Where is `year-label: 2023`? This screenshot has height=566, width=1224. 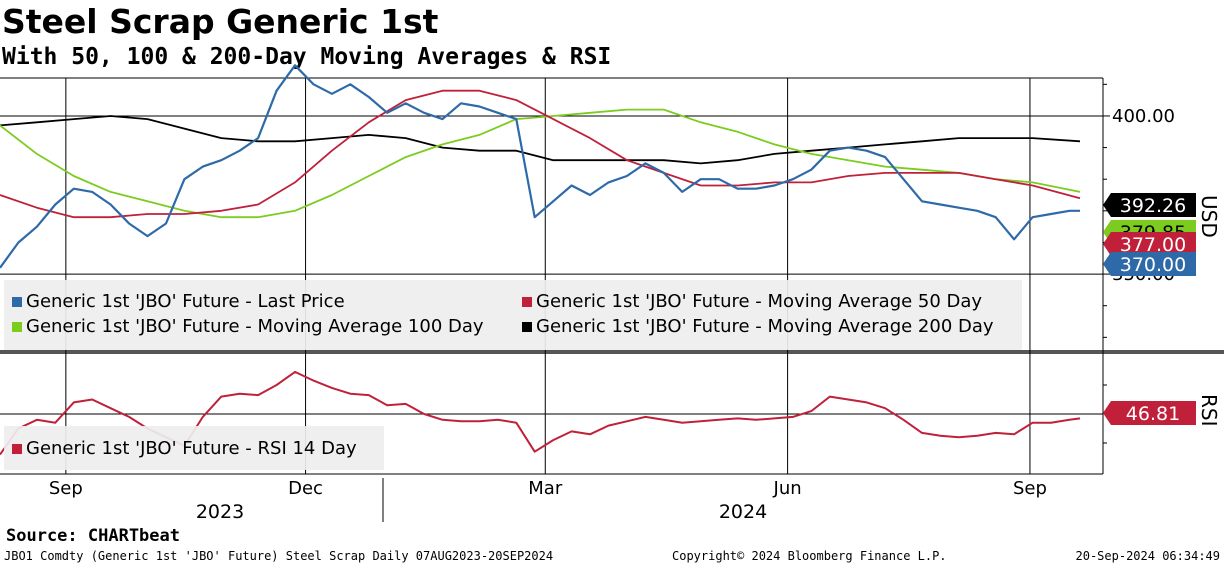
year-label: 2023 is located at coordinates (220, 512).